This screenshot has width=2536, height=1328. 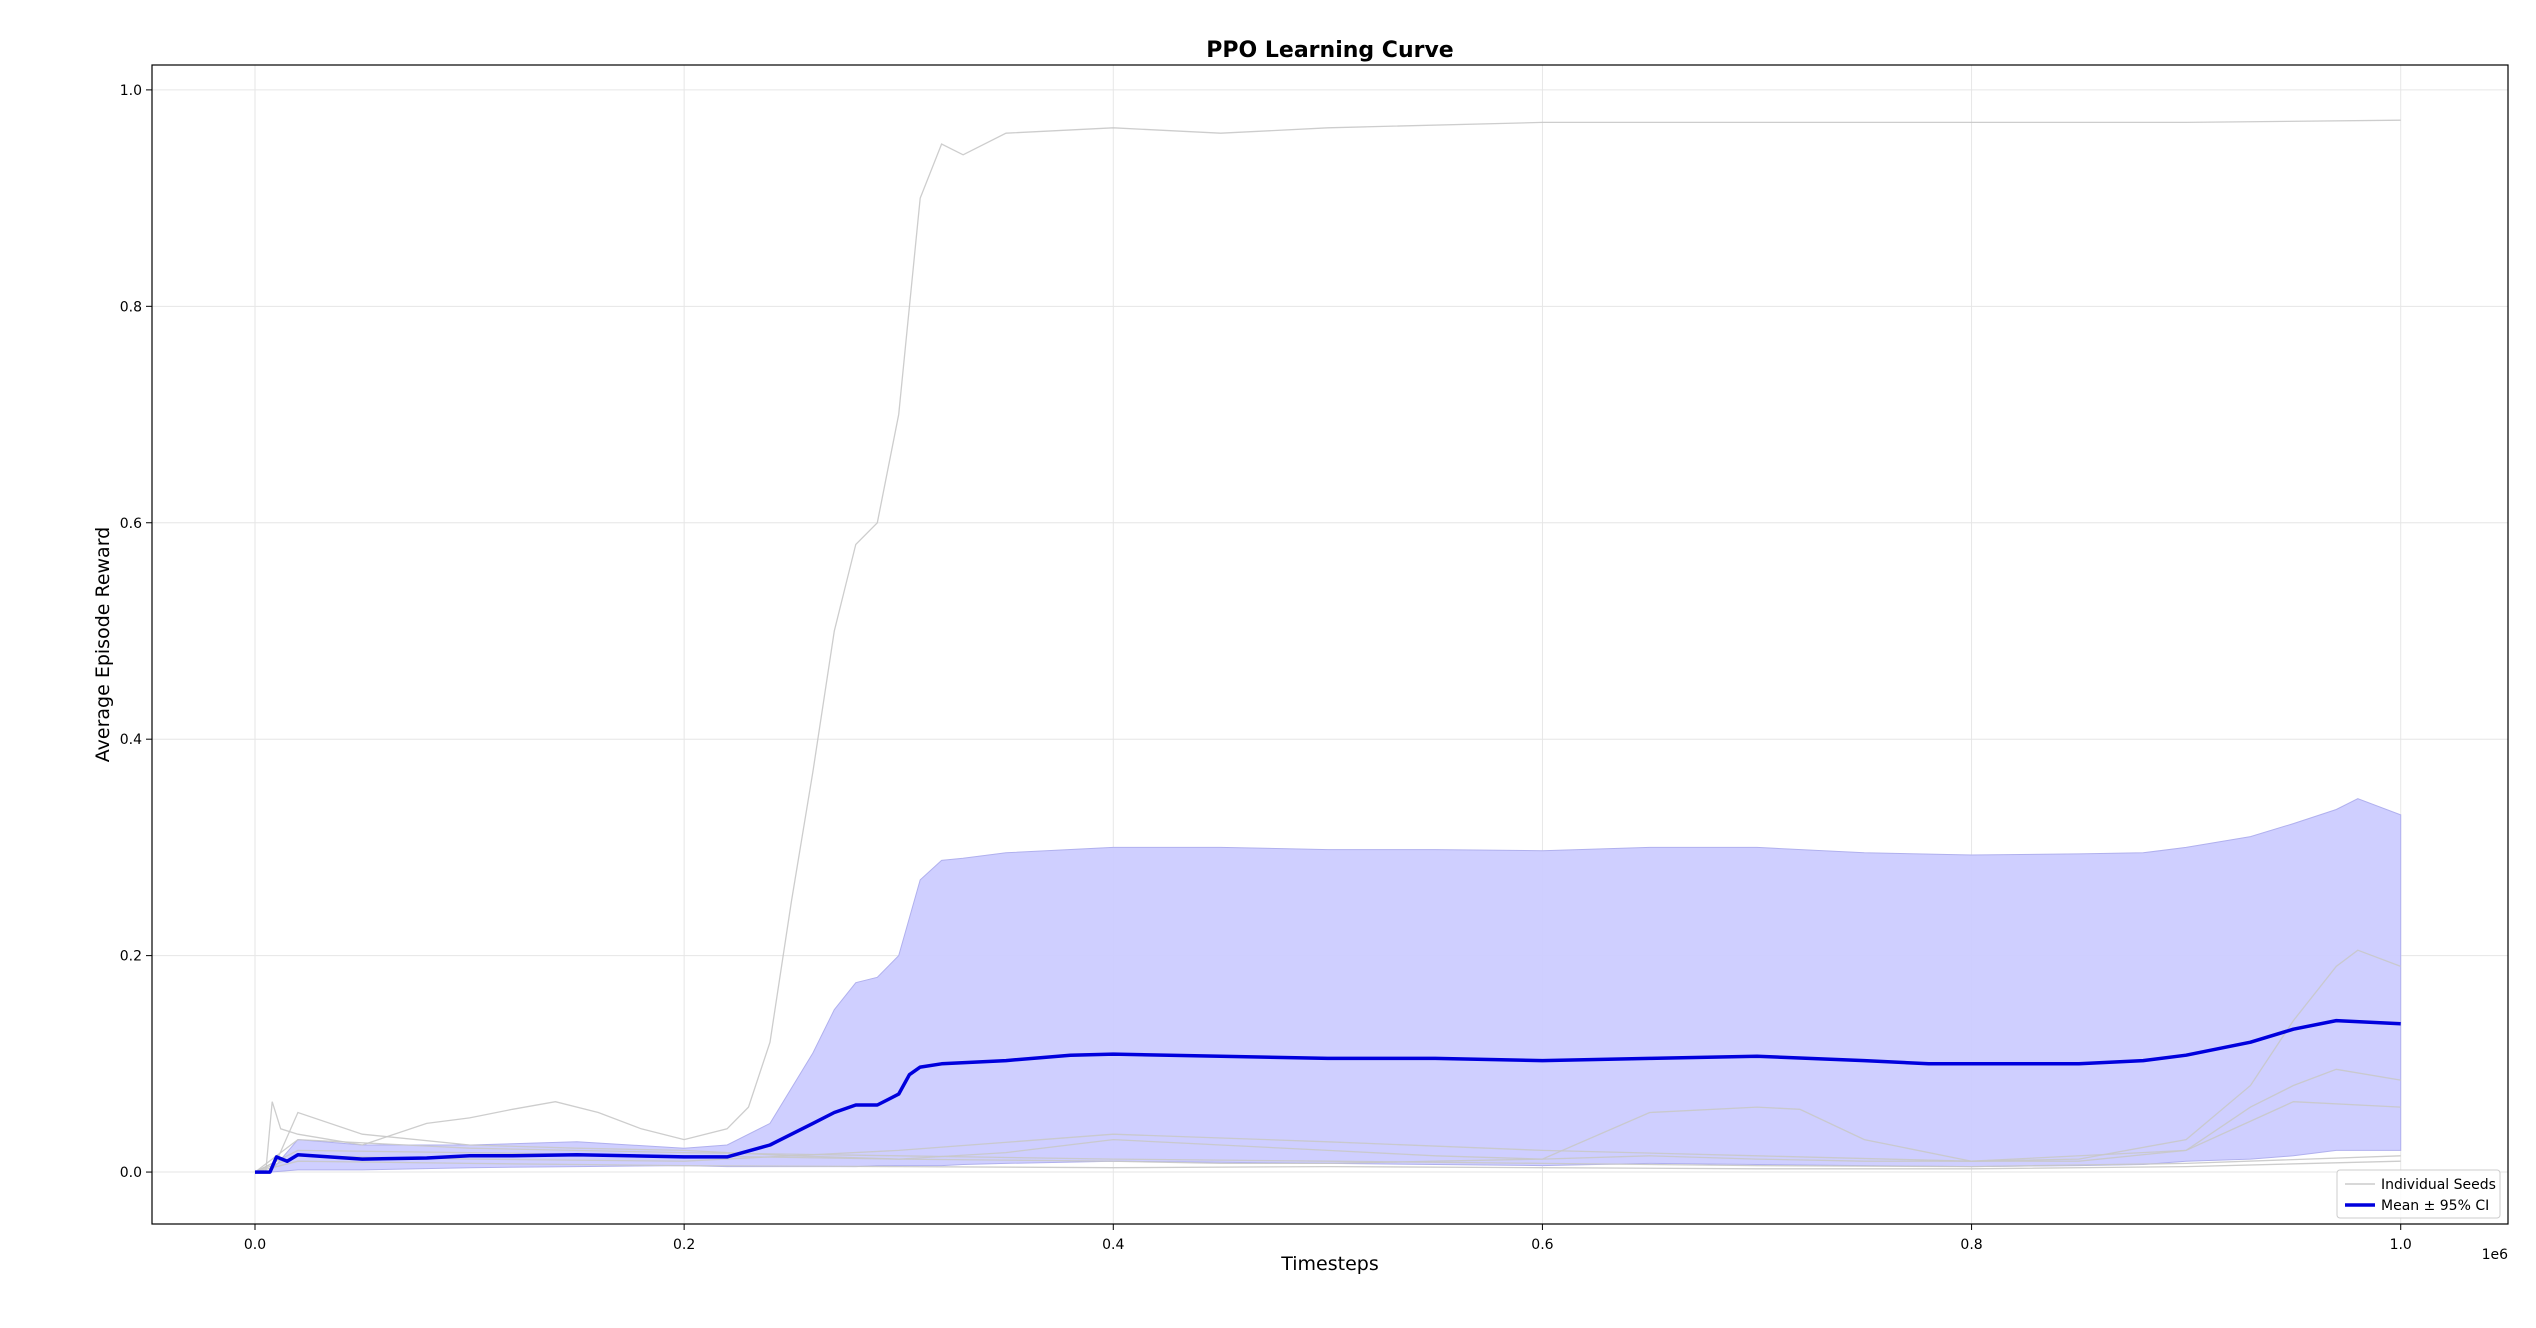 I want to click on x-tick-label: 0.6, so click(x=1542, y=1245).